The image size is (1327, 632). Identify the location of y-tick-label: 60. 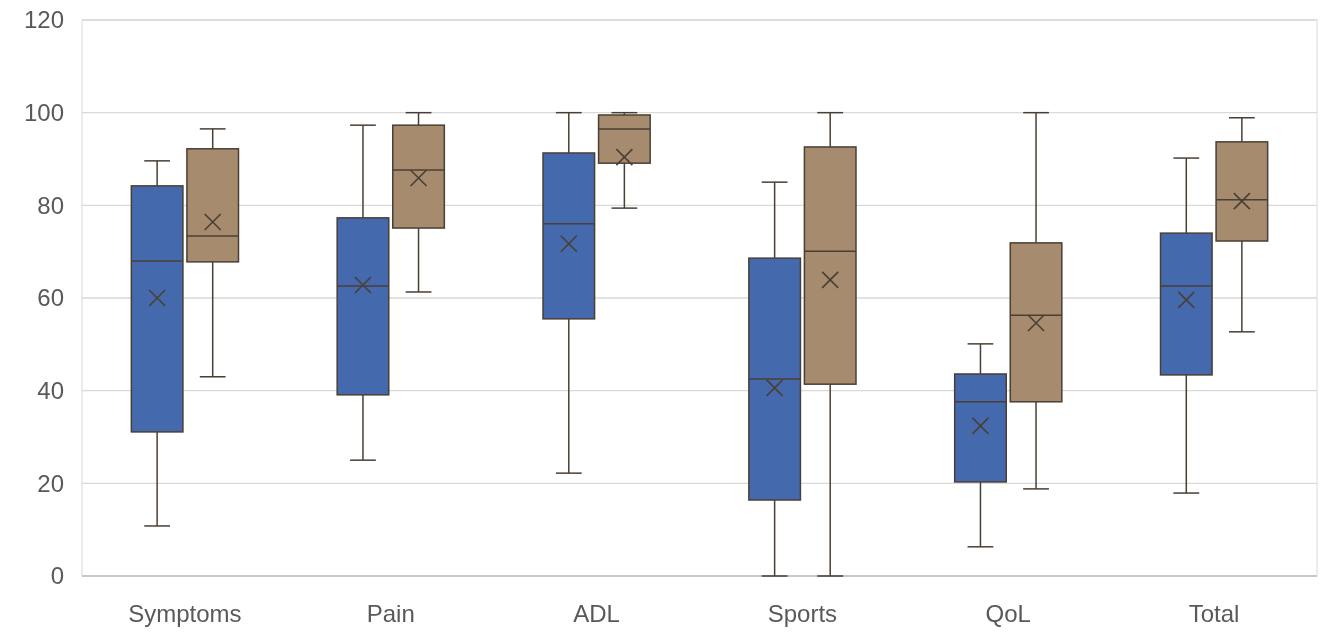
(50, 298).